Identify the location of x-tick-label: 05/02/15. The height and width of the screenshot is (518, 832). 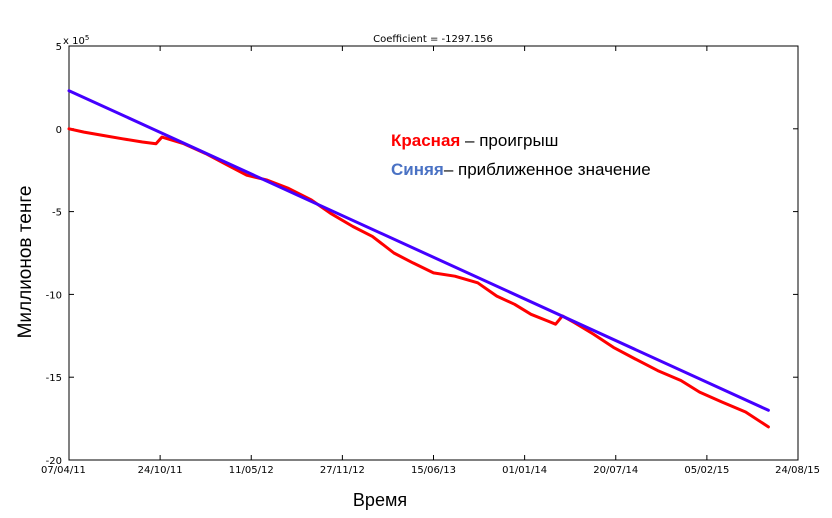
(706, 470).